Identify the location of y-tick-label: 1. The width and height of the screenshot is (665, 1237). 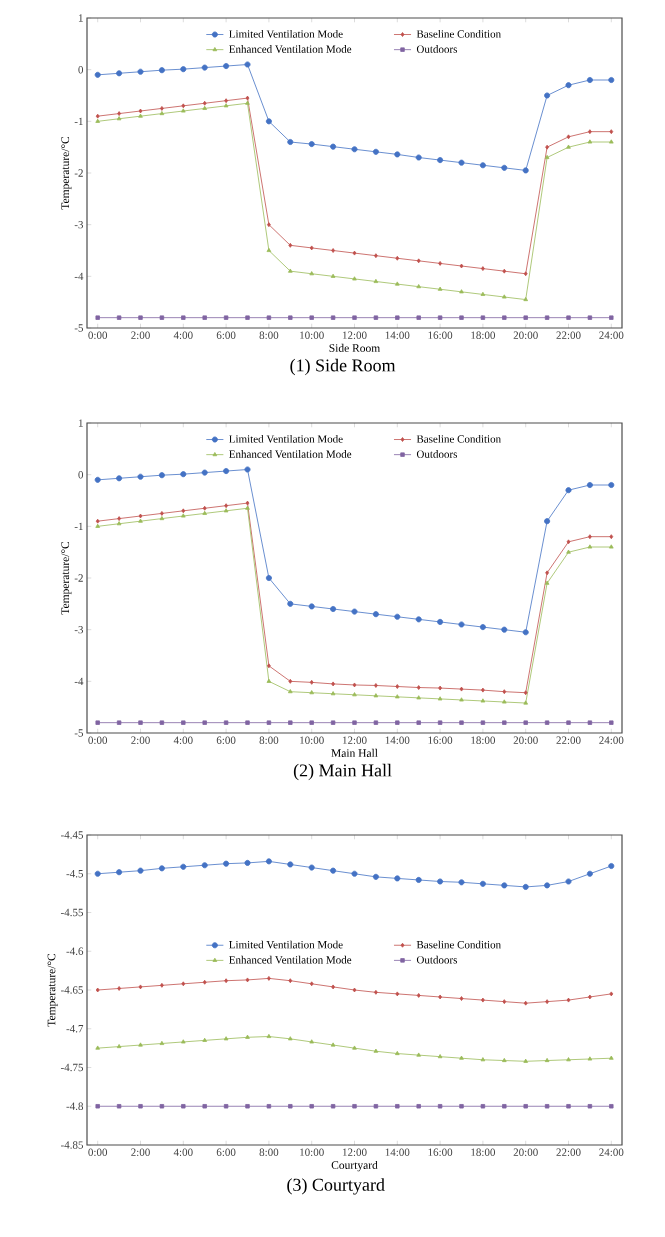
(80, 18).